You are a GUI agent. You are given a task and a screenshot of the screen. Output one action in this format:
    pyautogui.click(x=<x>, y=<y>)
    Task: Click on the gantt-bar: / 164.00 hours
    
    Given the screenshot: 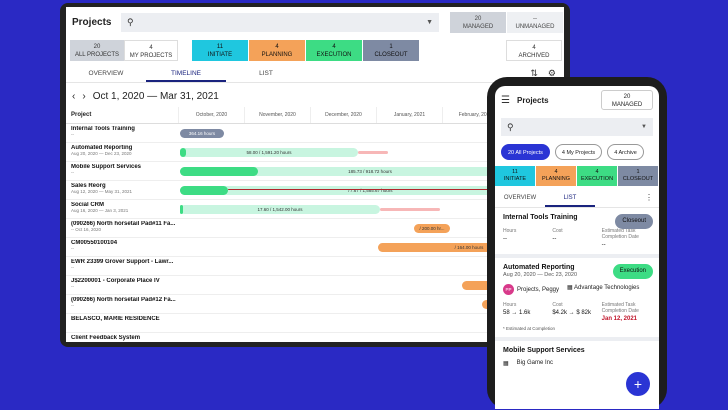 What is the action you would take?
    pyautogui.click(x=469, y=247)
    